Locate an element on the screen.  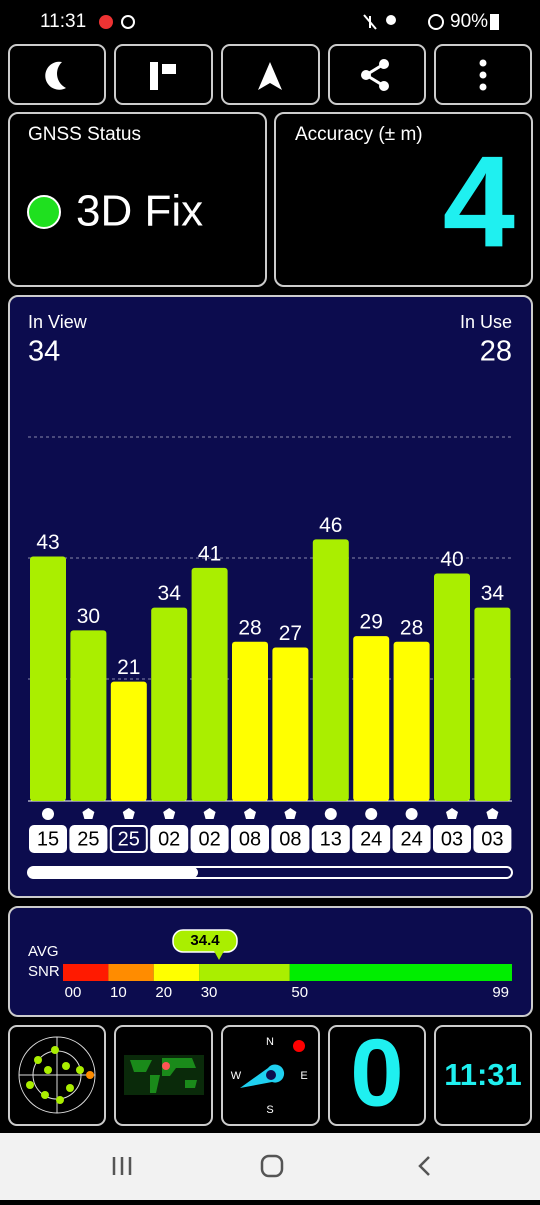
in-use-value: 28 is located at coordinates (496, 352).